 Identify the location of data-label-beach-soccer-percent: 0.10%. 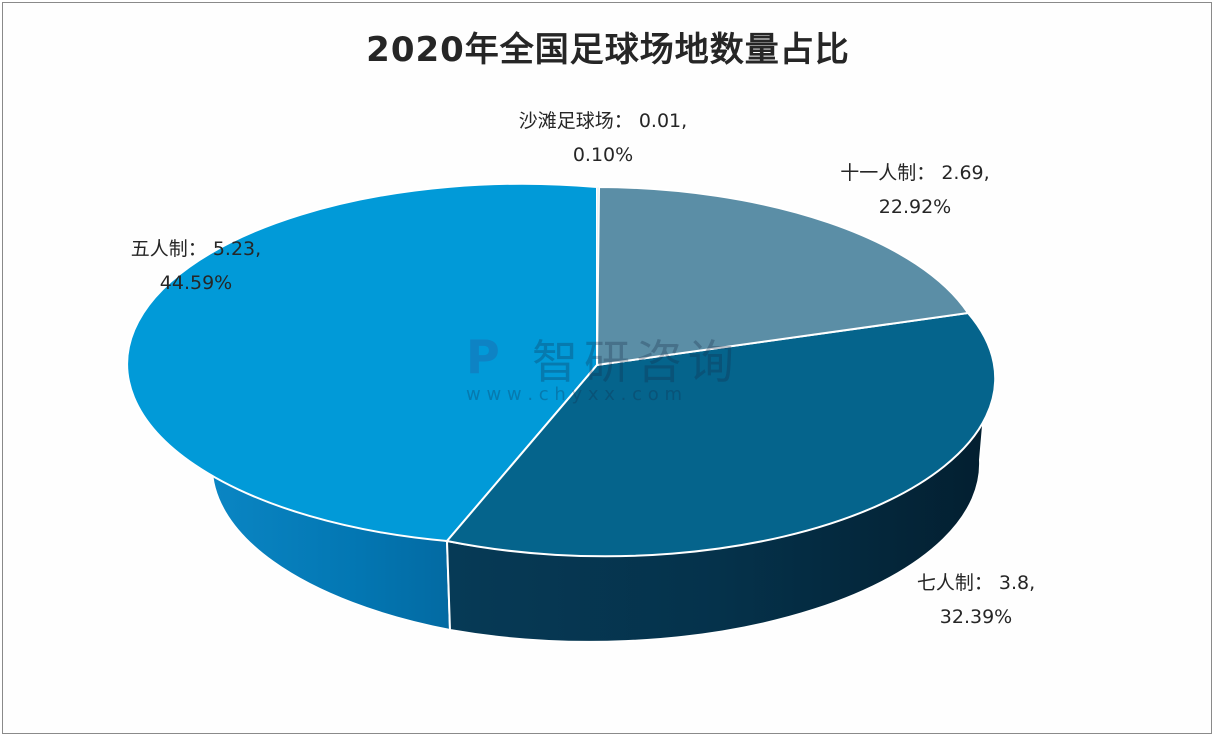
(603, 155).